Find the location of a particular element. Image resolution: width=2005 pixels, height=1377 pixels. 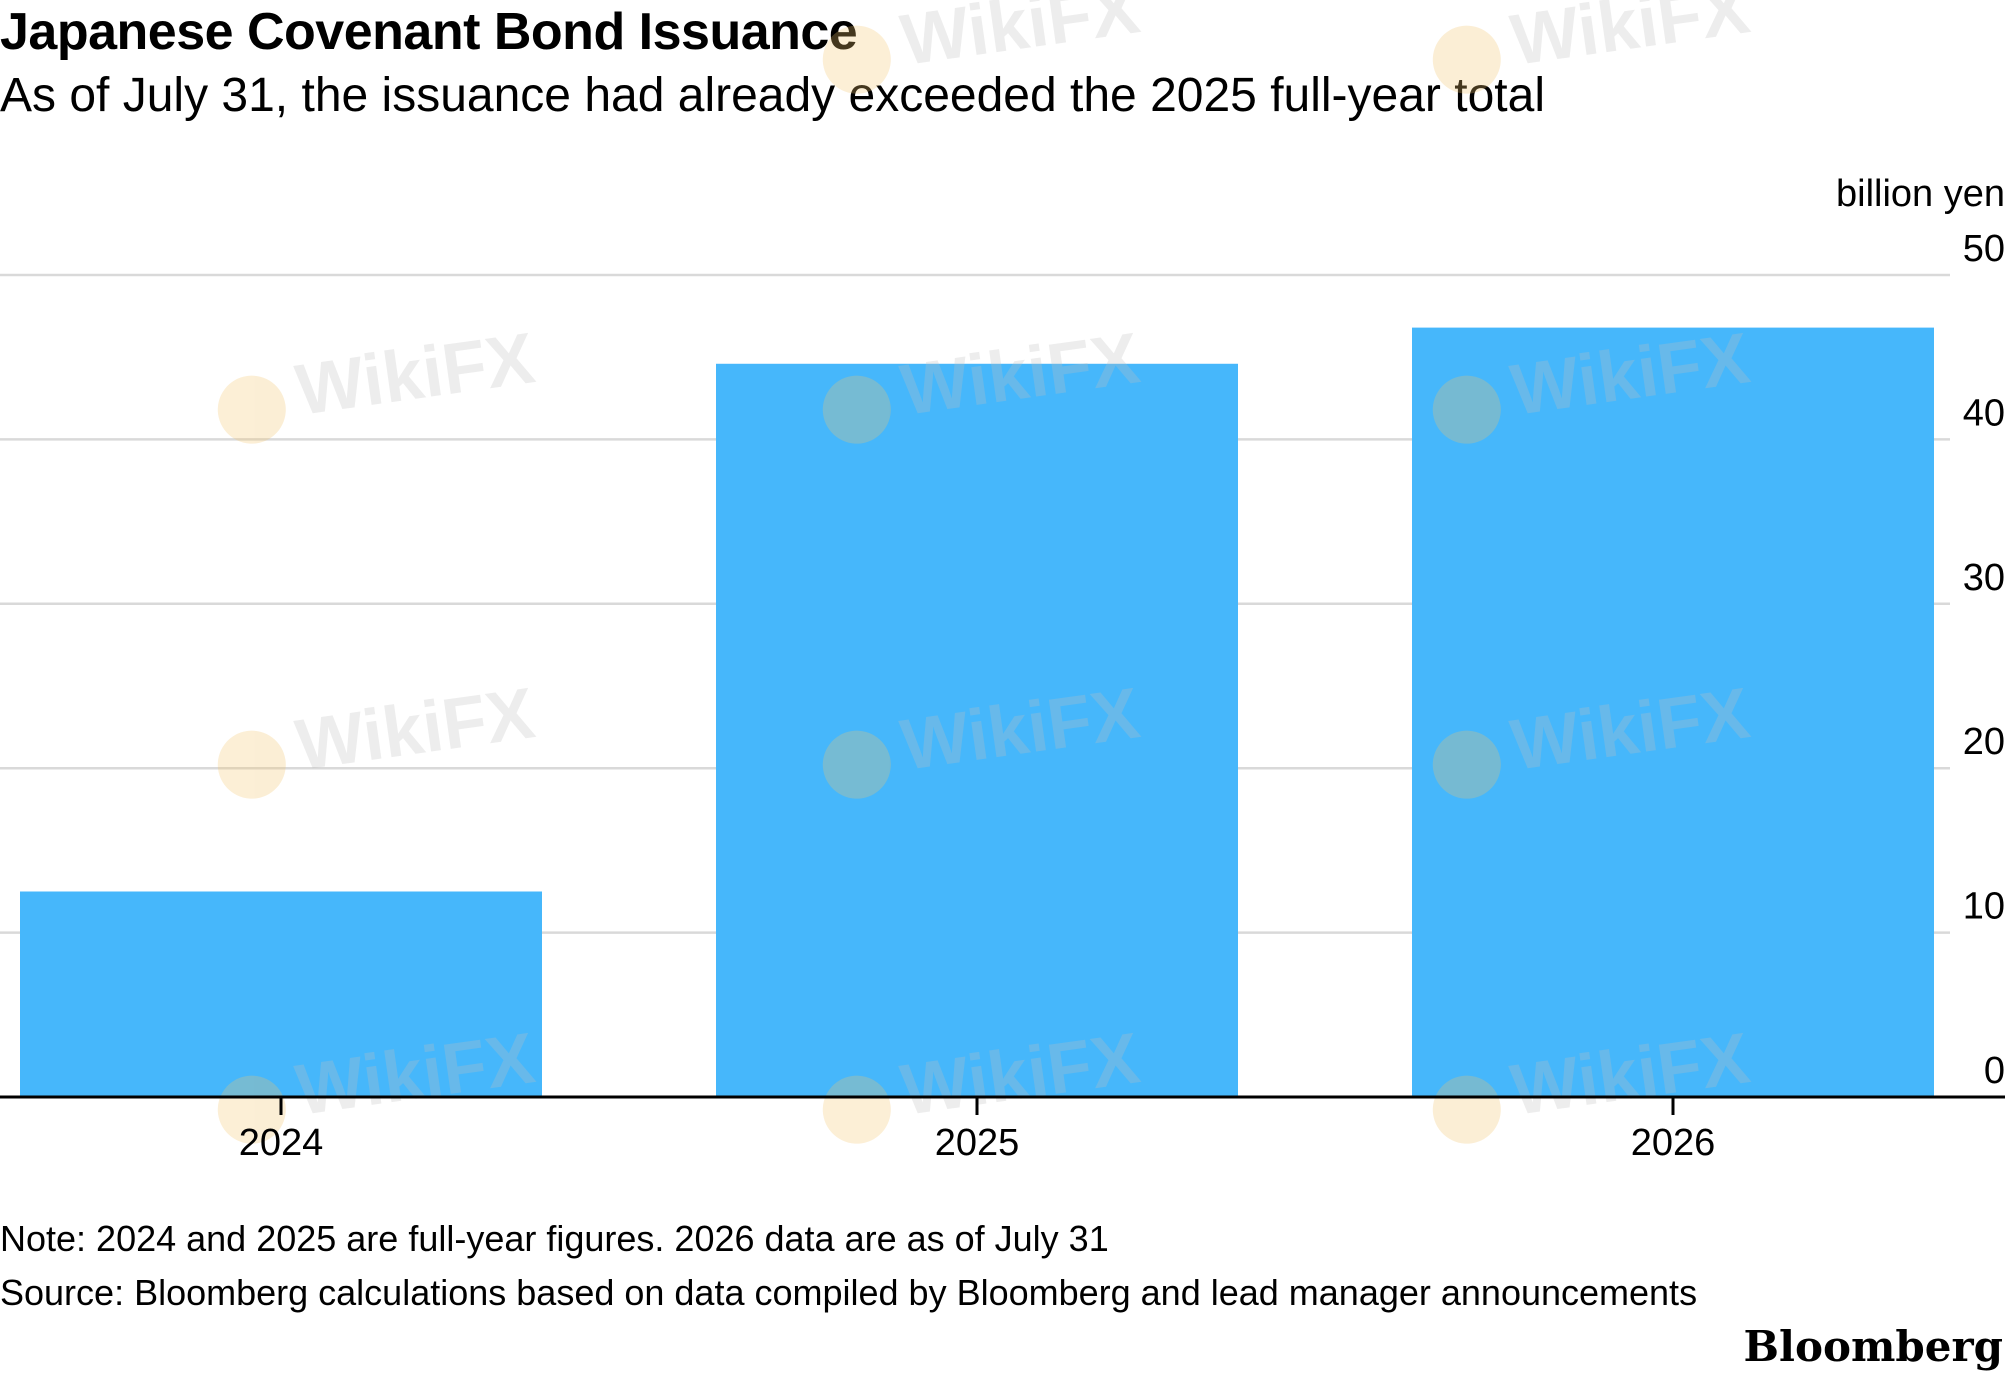

x-tick-label: 2025 is located at coordinates (977, 1143).